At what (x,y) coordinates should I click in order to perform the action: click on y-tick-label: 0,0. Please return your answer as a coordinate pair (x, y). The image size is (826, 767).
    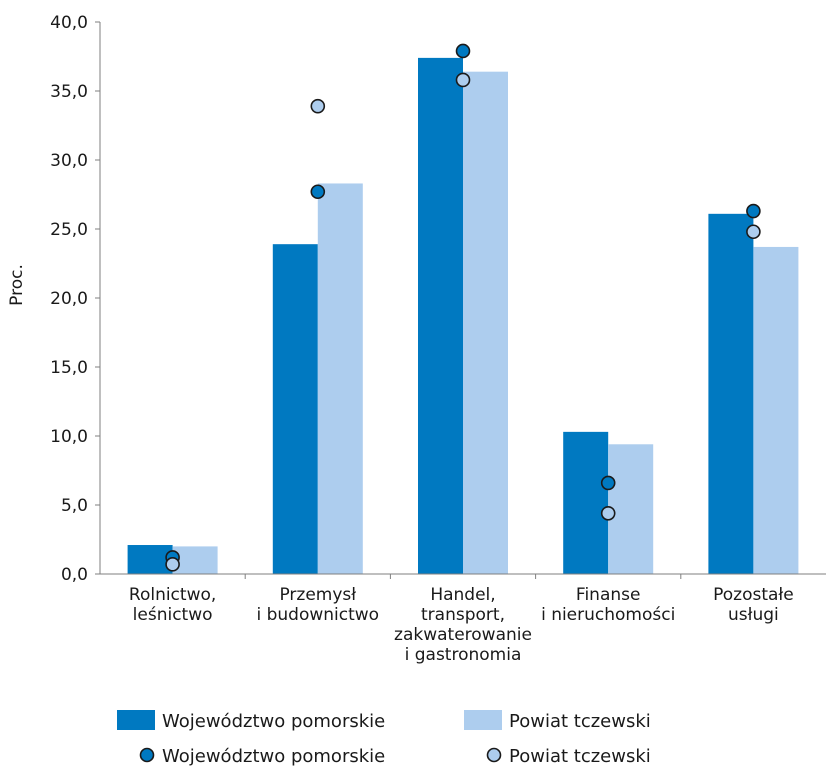
    Looking at the image, I should click on (74, 575).